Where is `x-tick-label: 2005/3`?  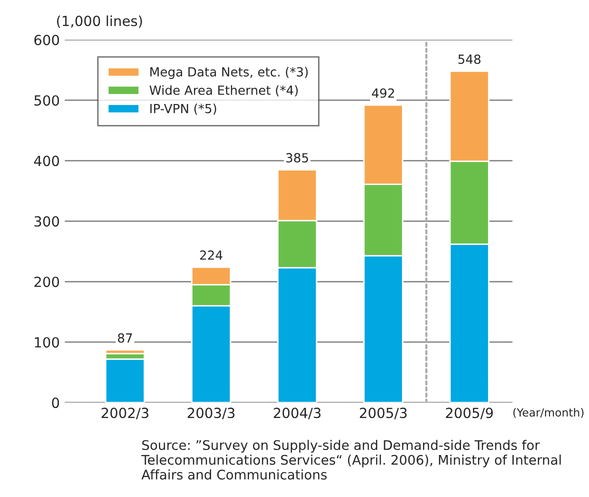 x-tick-label: 2005/3 is located at coordinates (383, 414).